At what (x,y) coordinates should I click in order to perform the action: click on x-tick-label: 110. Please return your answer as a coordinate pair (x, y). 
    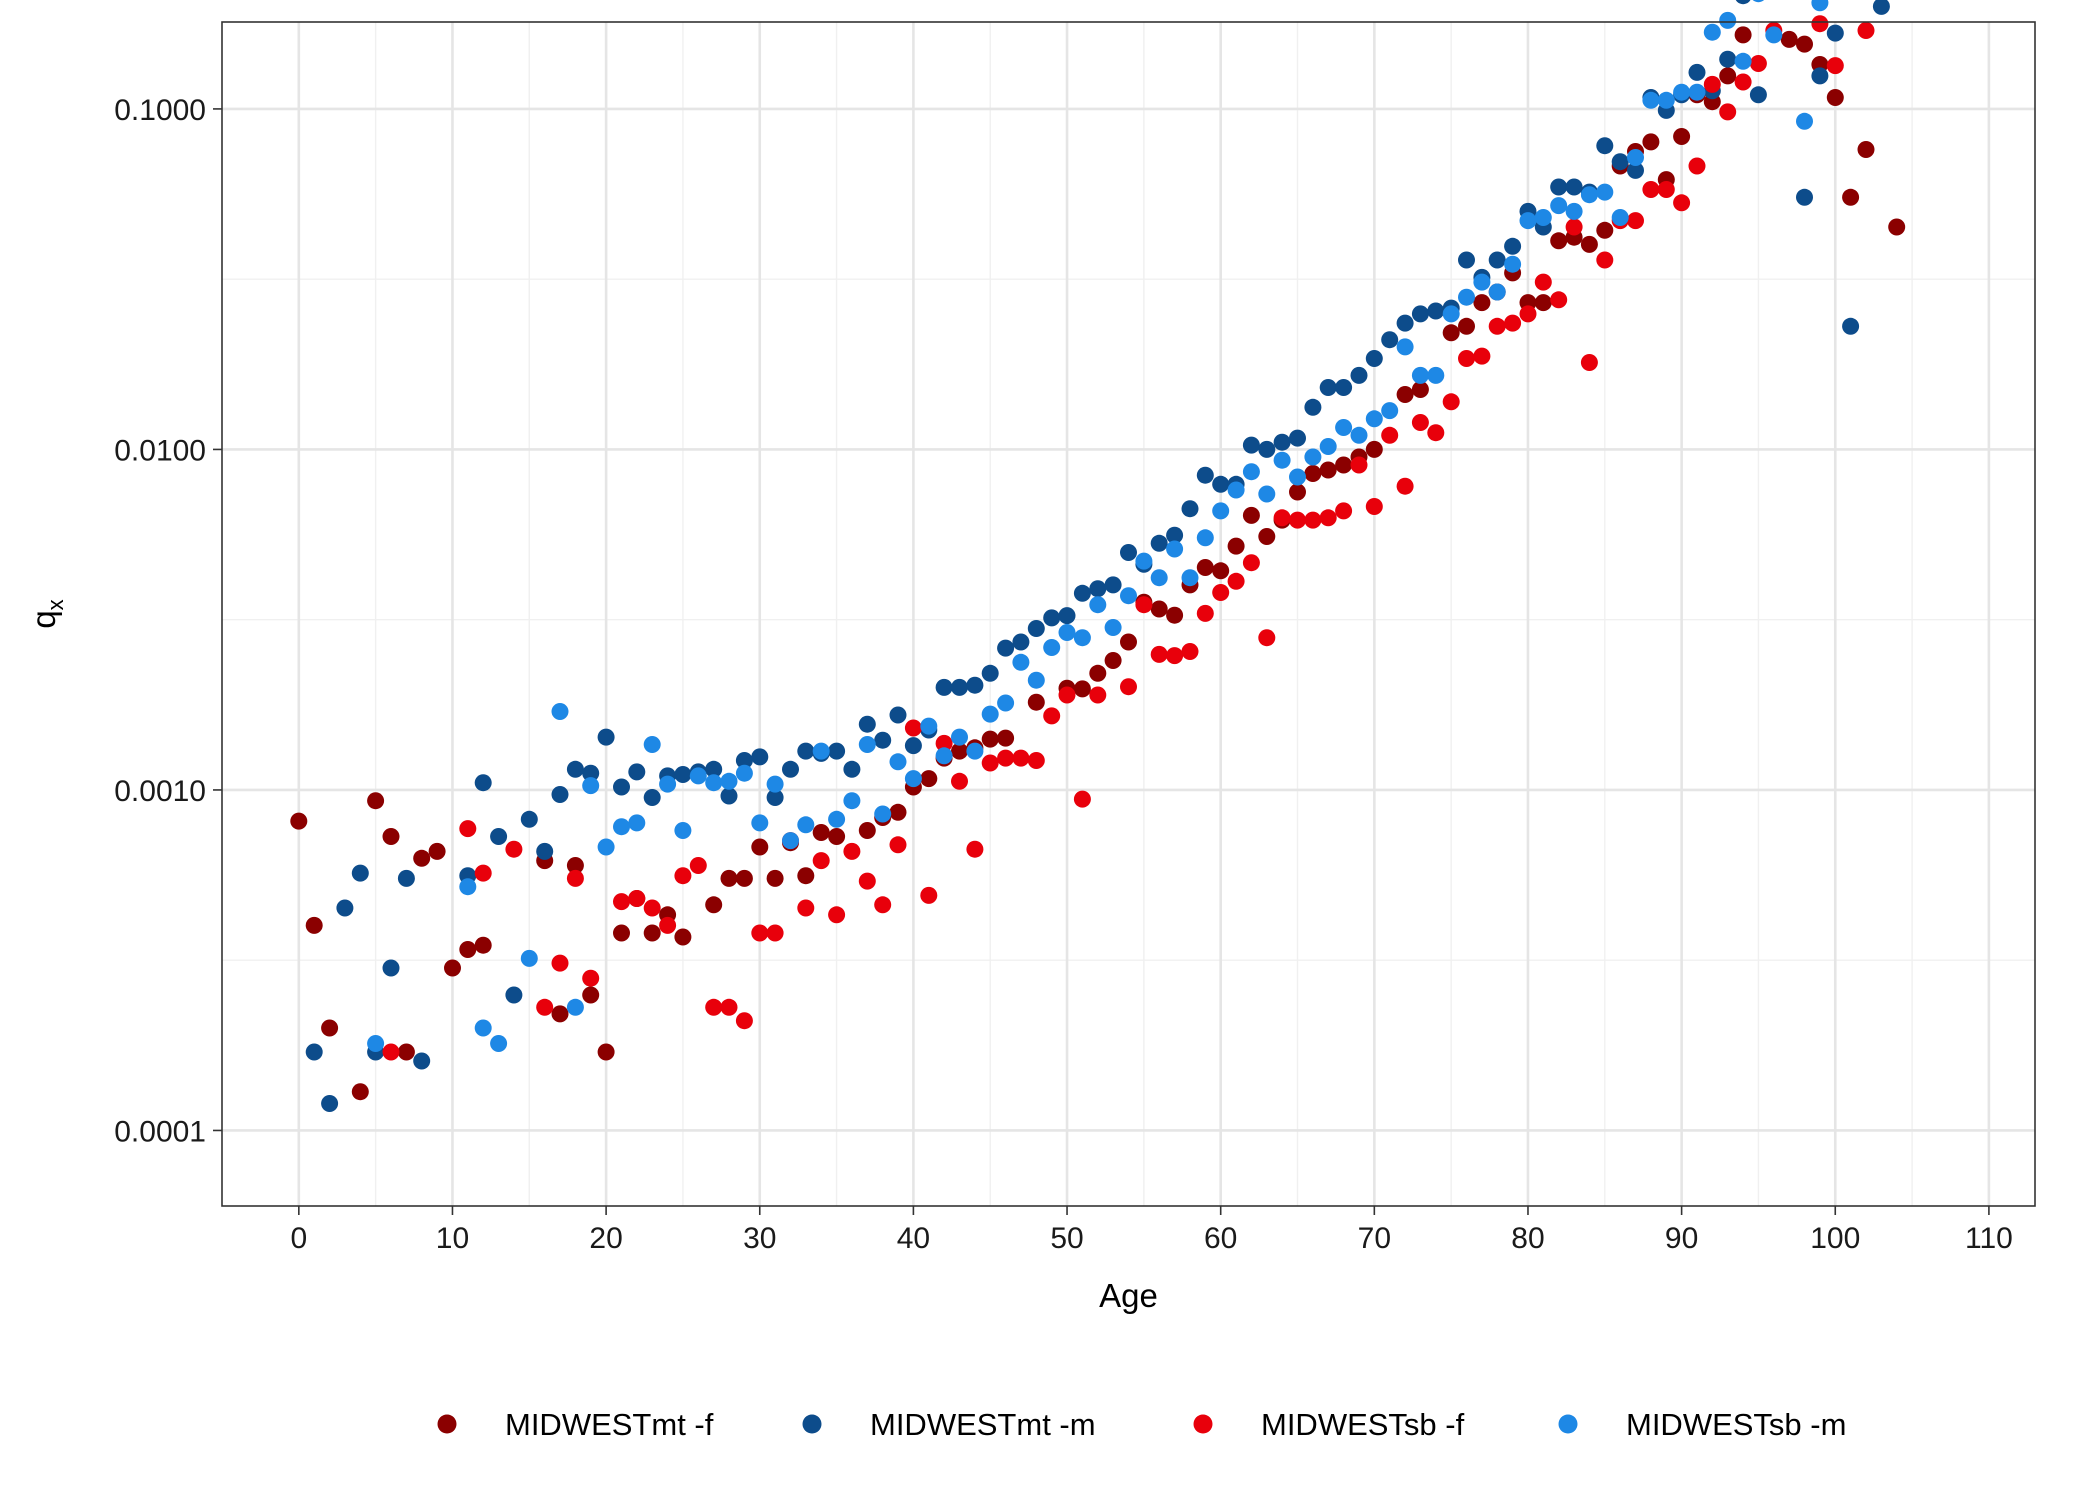
    Looking at the image, I should click on (1989, 1238).